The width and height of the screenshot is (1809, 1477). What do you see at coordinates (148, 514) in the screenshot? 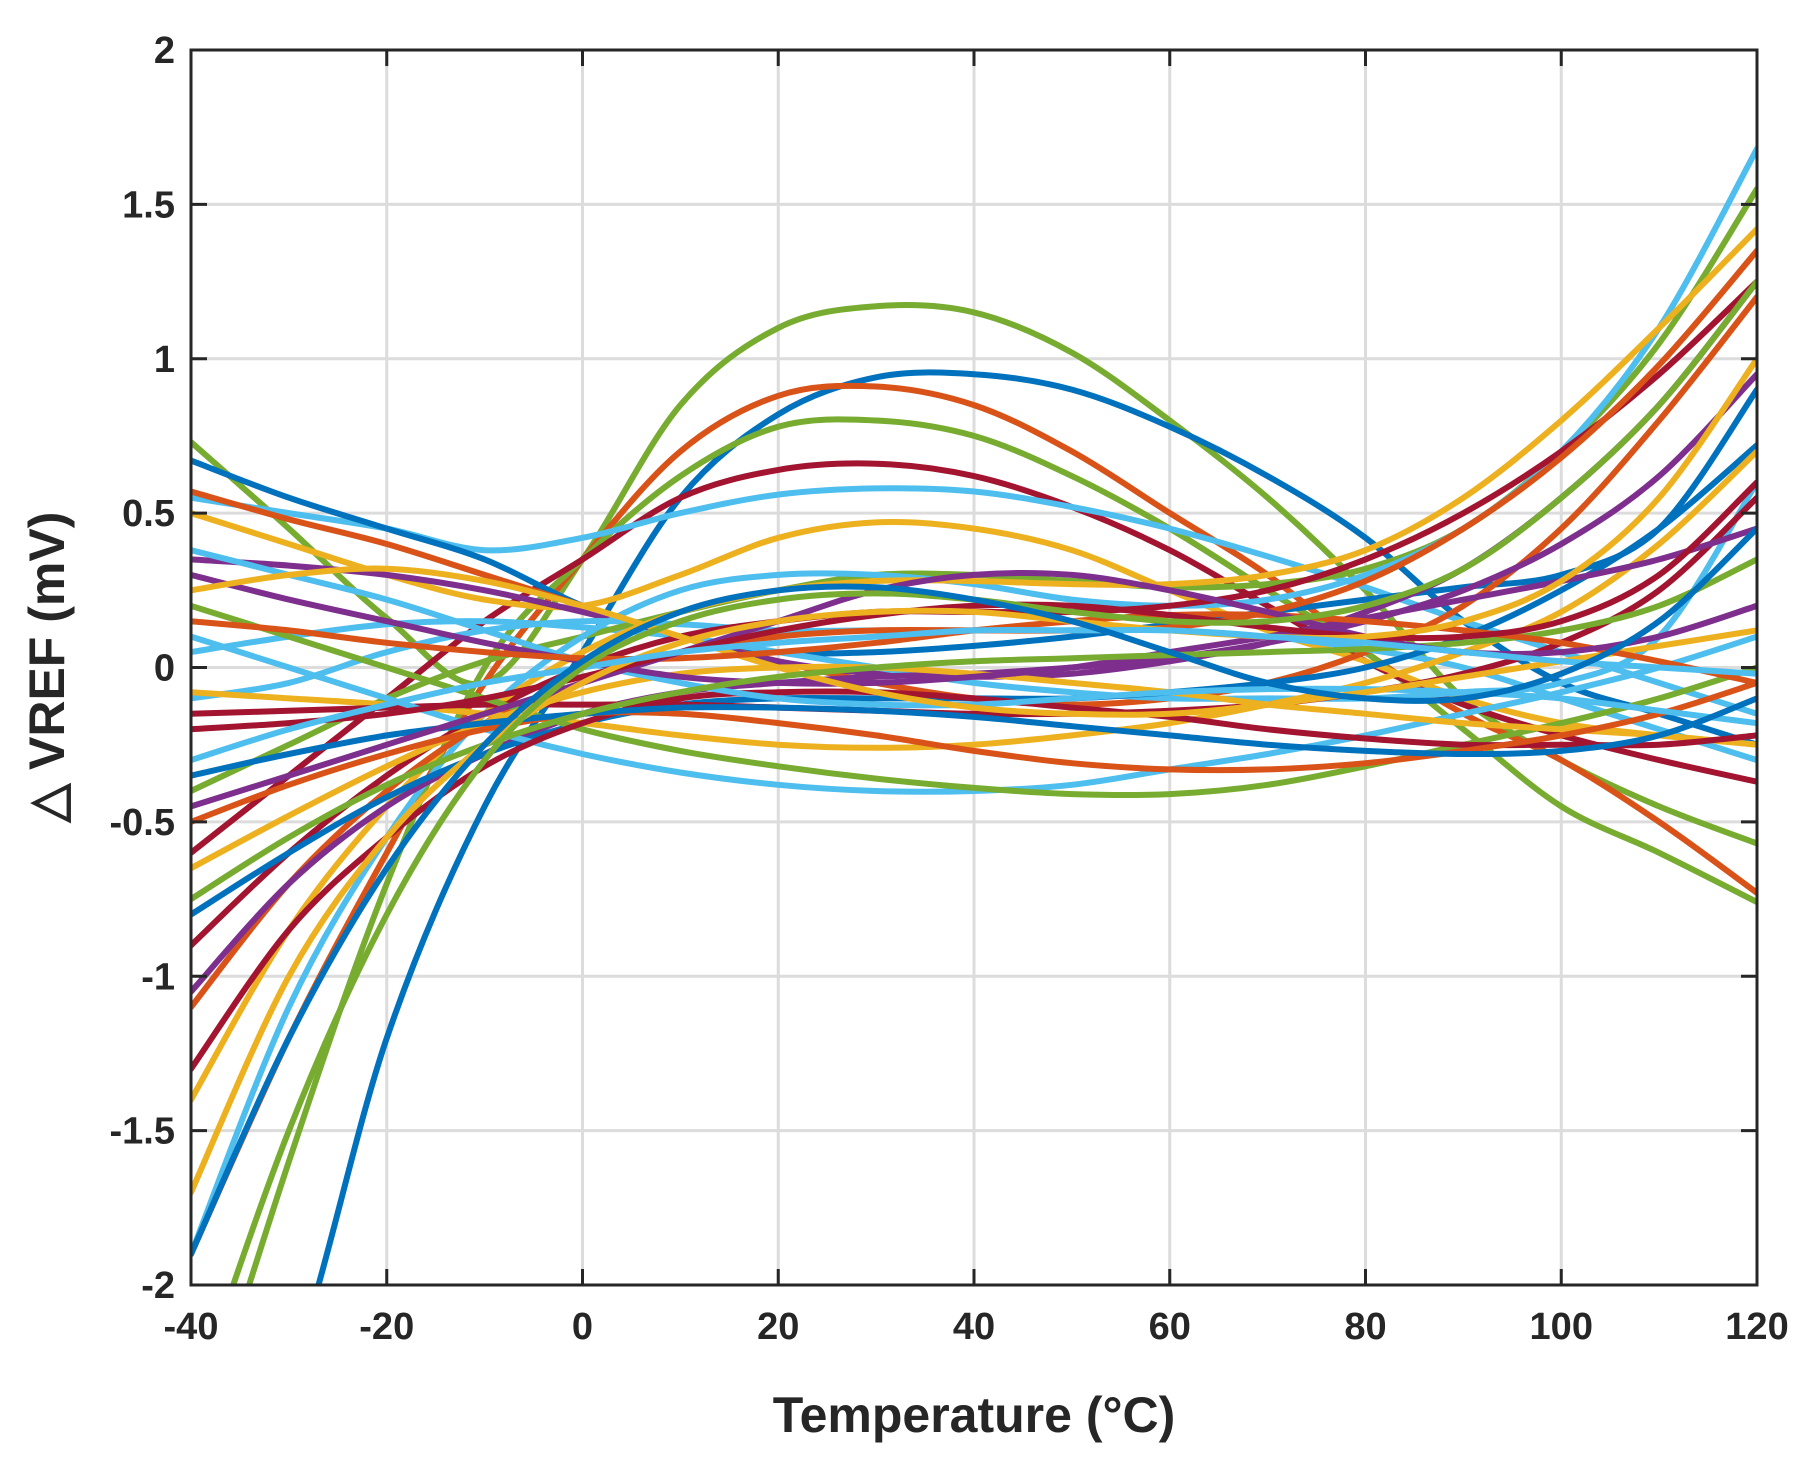
I see `y-tick-label: 0.5` at bounding box center [148, 514].